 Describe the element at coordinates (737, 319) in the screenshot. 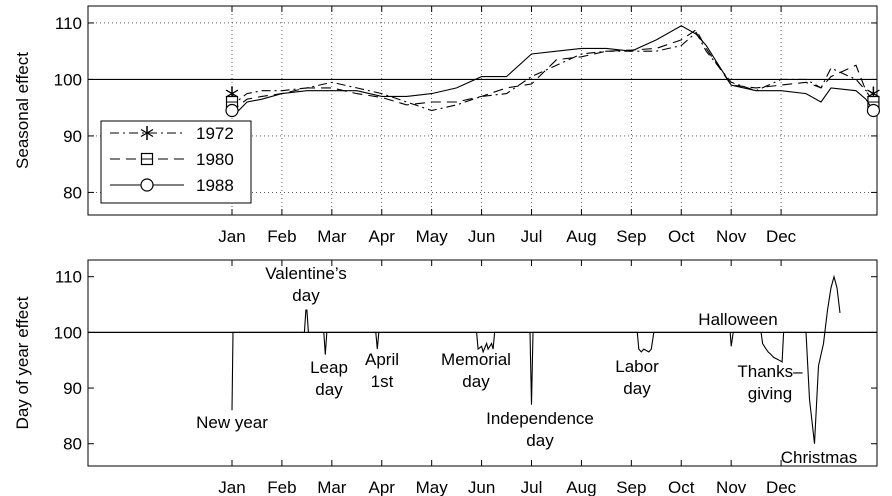

I see `annotation-label: Halloween` at that location.